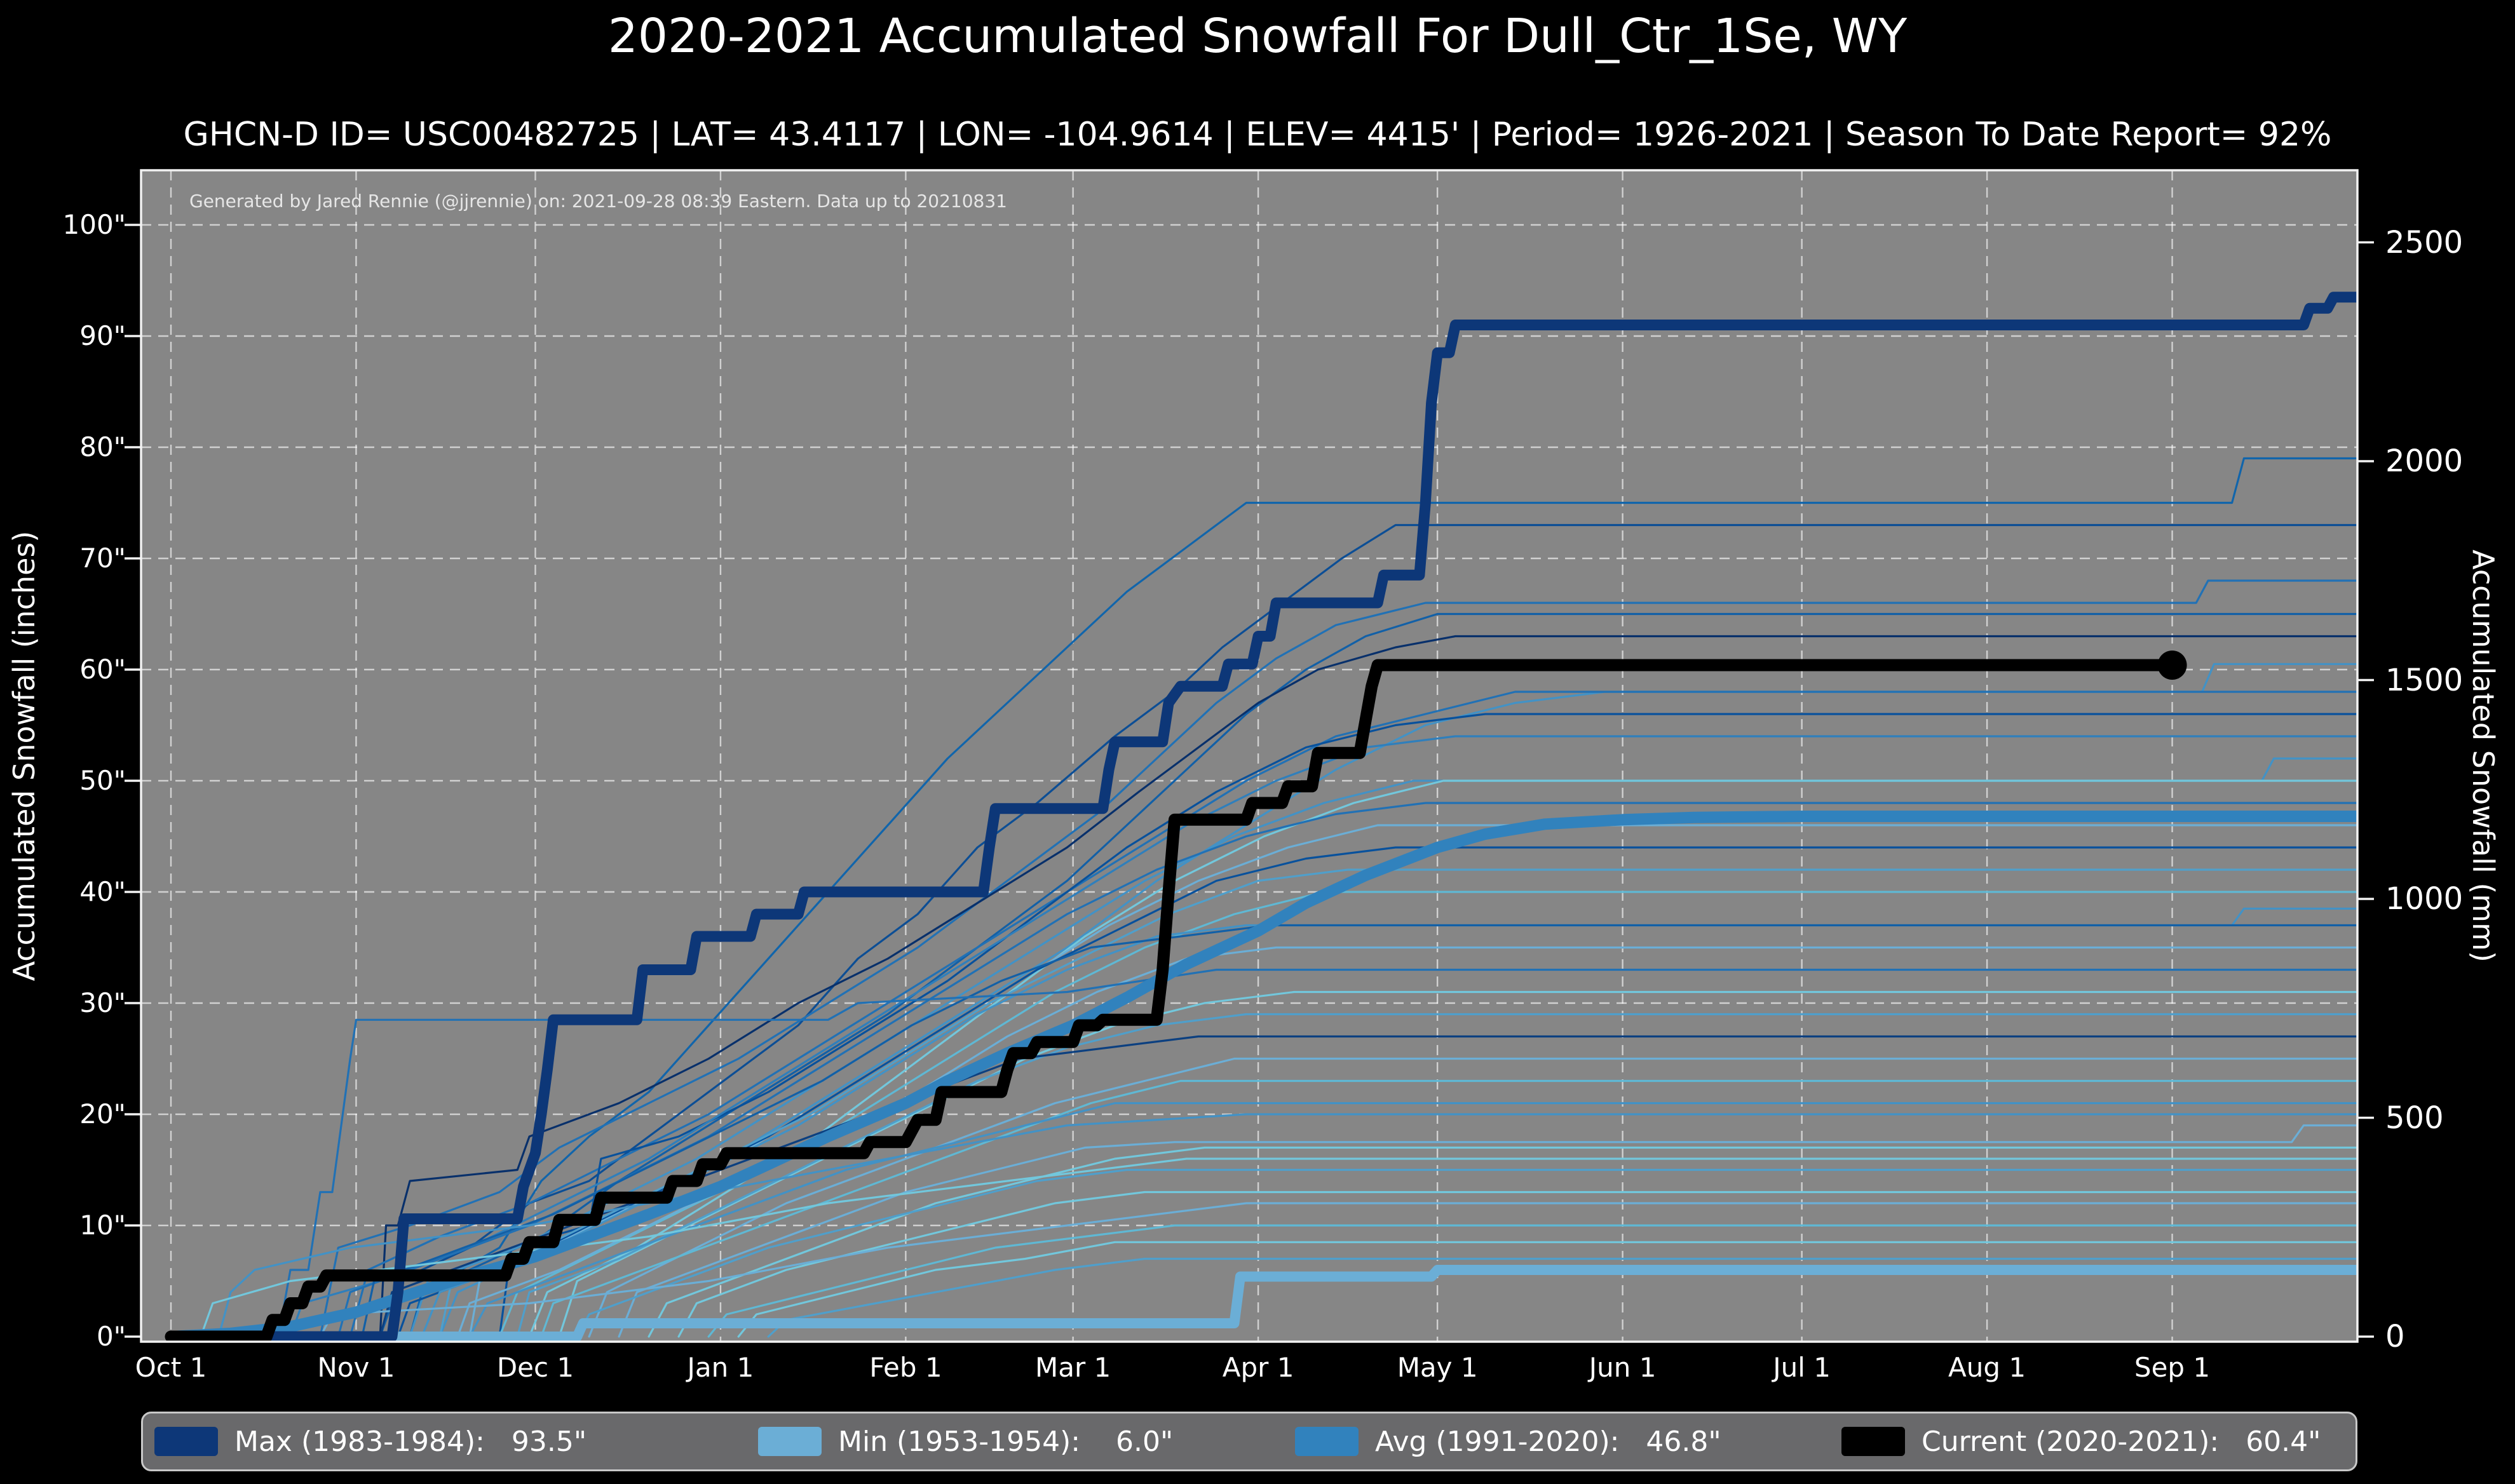 The image size is (2515, 1484). I want to click on x-tick-may-1: May 1, so click(1438, 1367).